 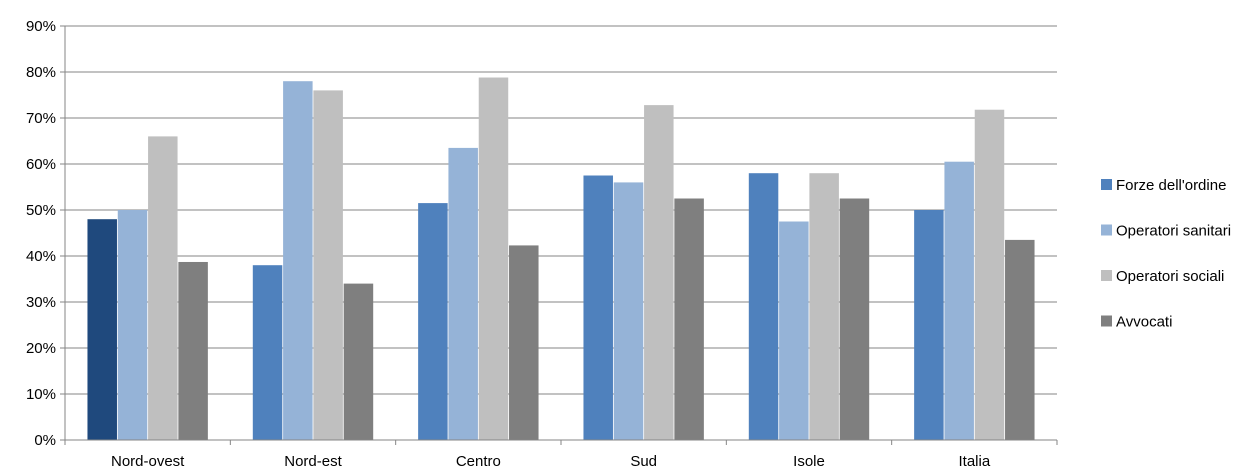 I want to click on y-tick-labels: 0% 10% 20% 30% 40% 50% 60% 70% 80% 90%, so click(x=41, y=233).